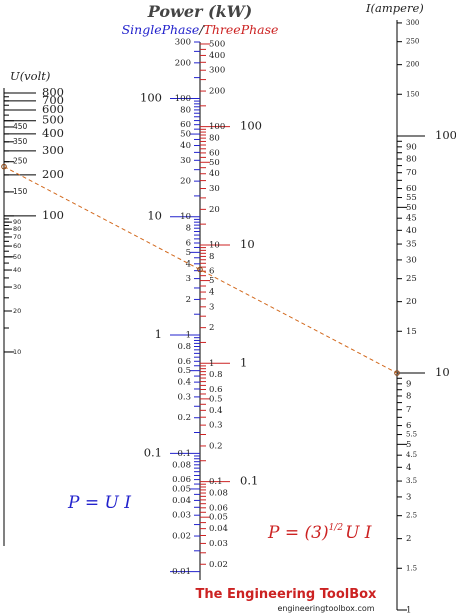 Image resolution: width=456 pixels, height=616 pixels. What do you see at coordinates (153, 452) in the screenshot?
I see `power-single-big-label: 0.1` at bounding box center [153, 452].